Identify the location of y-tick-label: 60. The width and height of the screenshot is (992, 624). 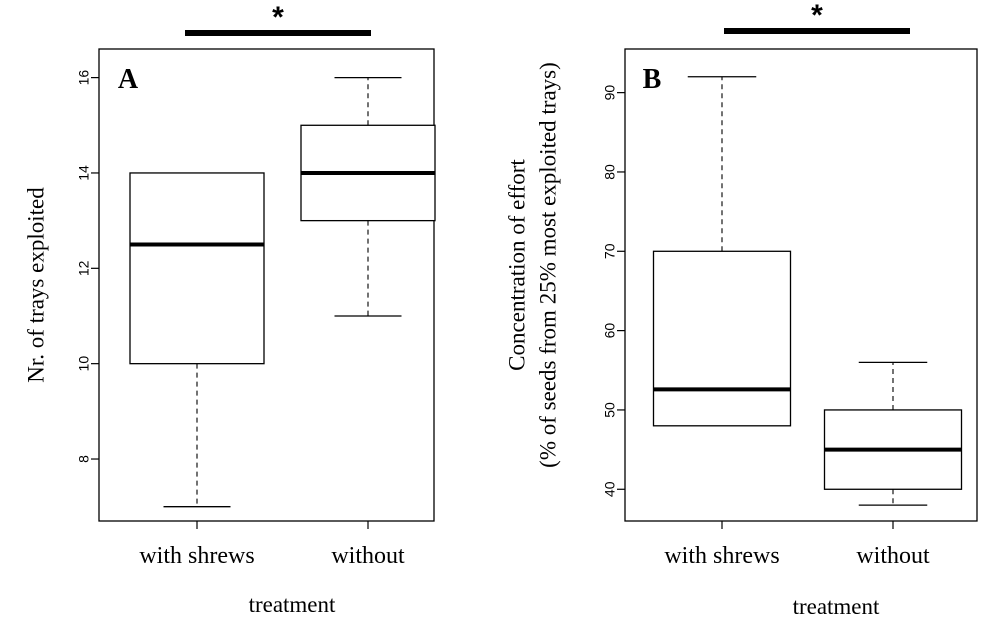
(610, 331).